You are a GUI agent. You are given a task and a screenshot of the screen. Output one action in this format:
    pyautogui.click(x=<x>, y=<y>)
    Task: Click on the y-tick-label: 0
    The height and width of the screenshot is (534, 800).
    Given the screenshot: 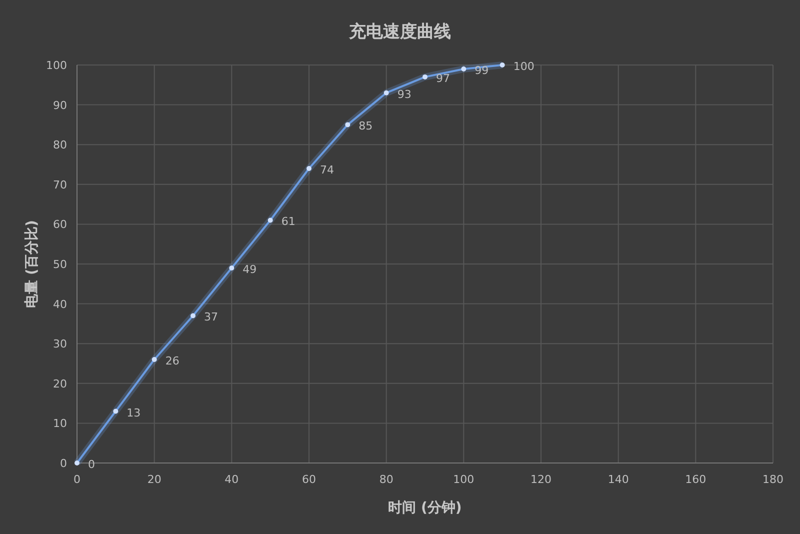 What is the action you would take?
    pyautogui.click(x=63, y=463)
    